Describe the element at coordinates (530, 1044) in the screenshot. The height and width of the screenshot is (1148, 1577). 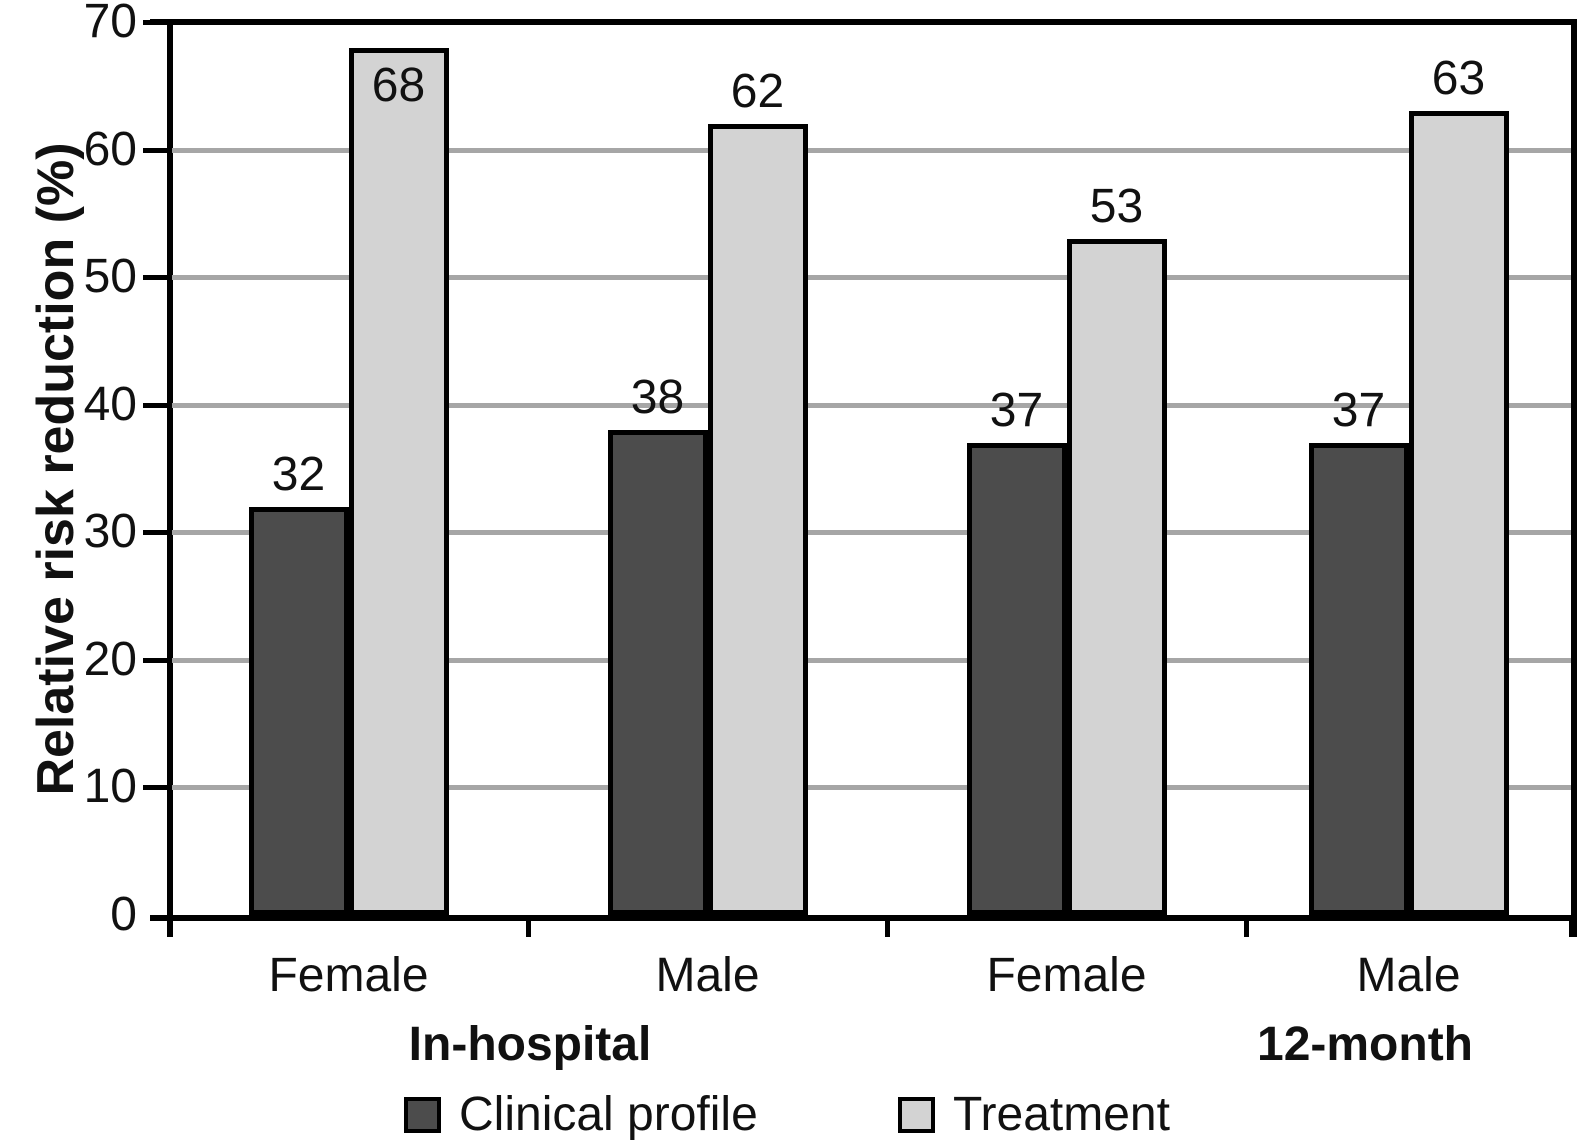
I see `group-label-in-hospital: In-hospital` at that location.